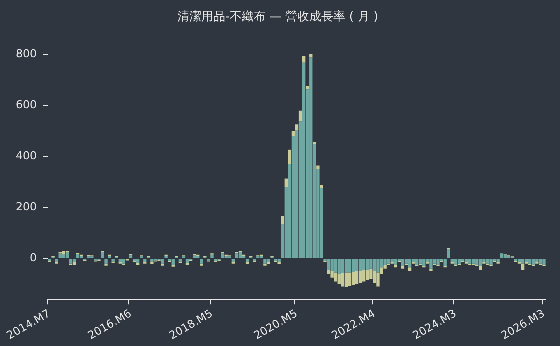  I want to click on y-tick-label: 600, so click(26, 105).